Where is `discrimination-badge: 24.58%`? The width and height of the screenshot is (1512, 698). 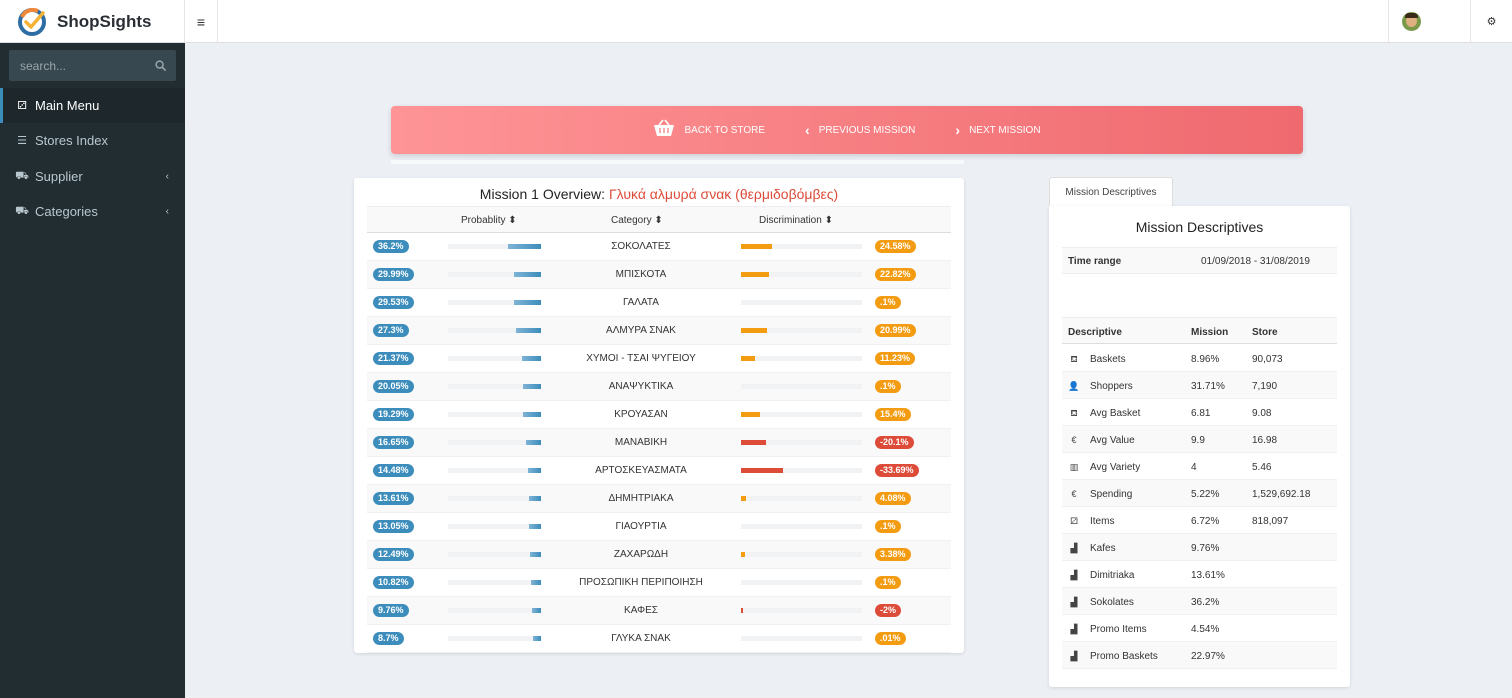
discrimination-badge: 24.58% is located at coordinates (895, 246).